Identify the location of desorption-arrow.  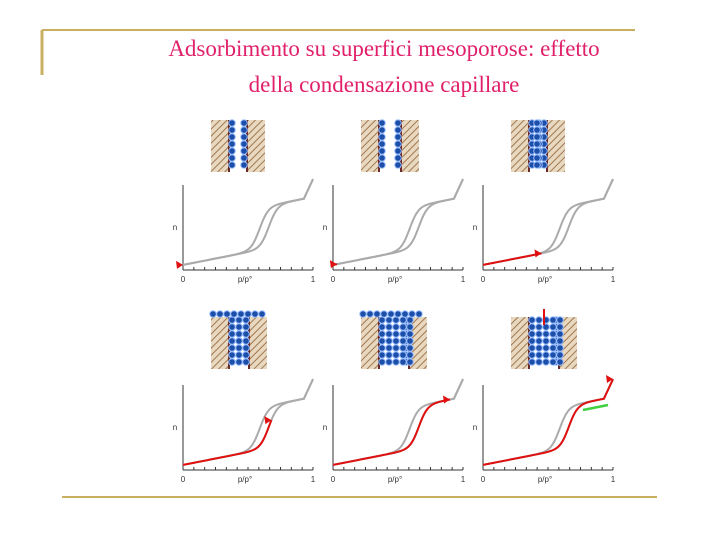
(595, 407).